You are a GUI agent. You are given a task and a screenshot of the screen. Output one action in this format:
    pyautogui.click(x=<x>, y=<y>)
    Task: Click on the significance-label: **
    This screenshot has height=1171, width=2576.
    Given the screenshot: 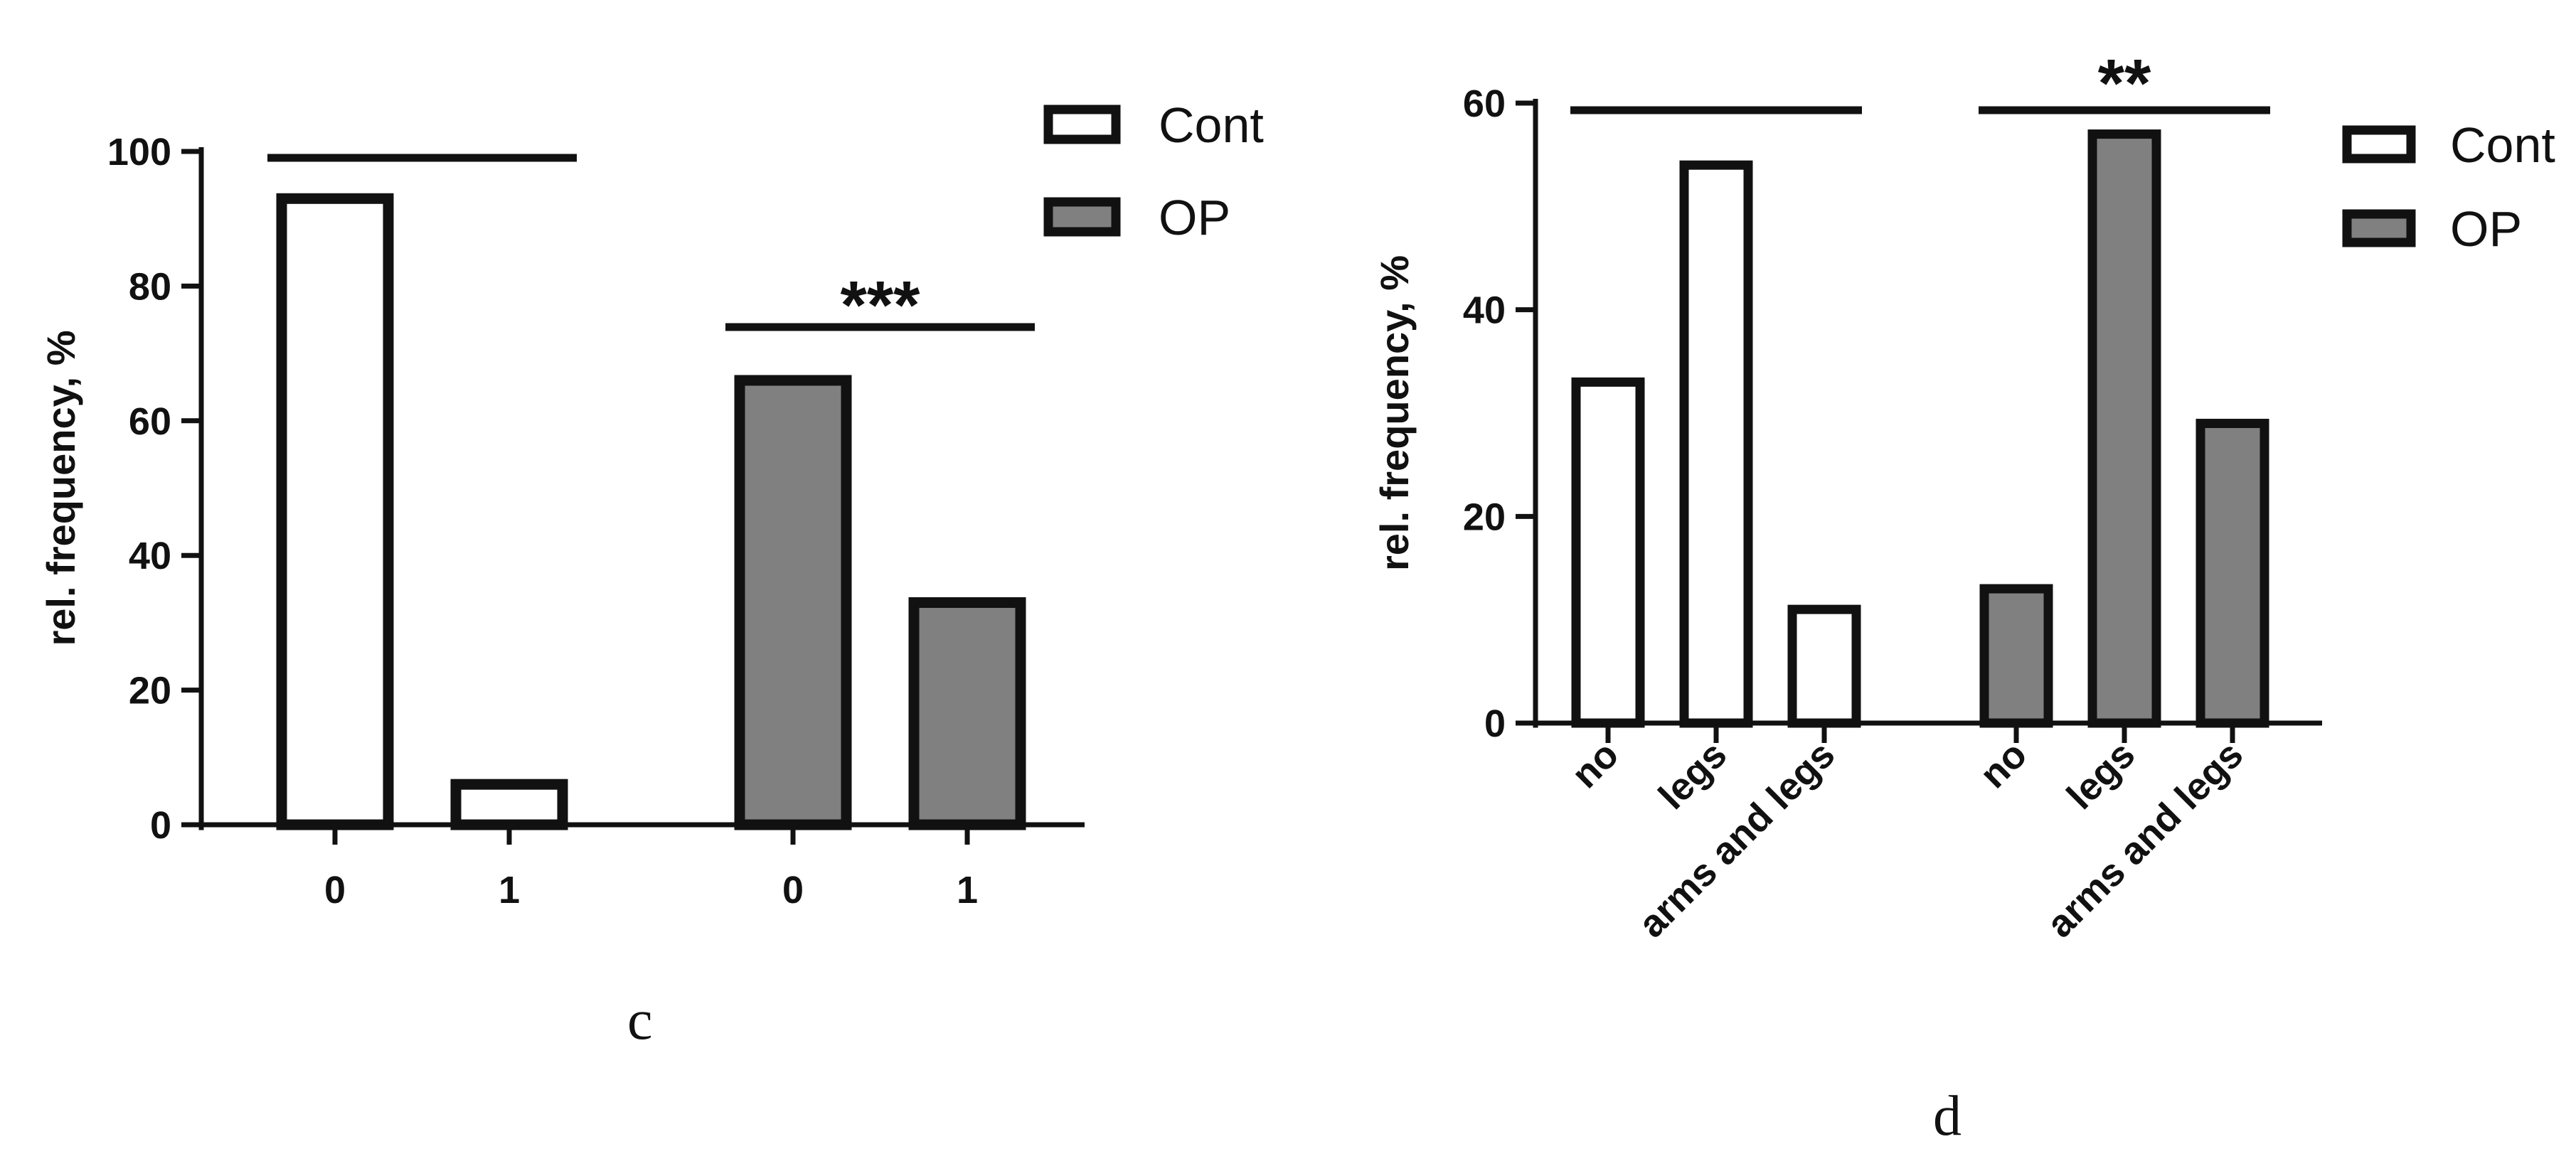 What is the action you would take?
    pyautogui.click(x=2124, y=84)
    